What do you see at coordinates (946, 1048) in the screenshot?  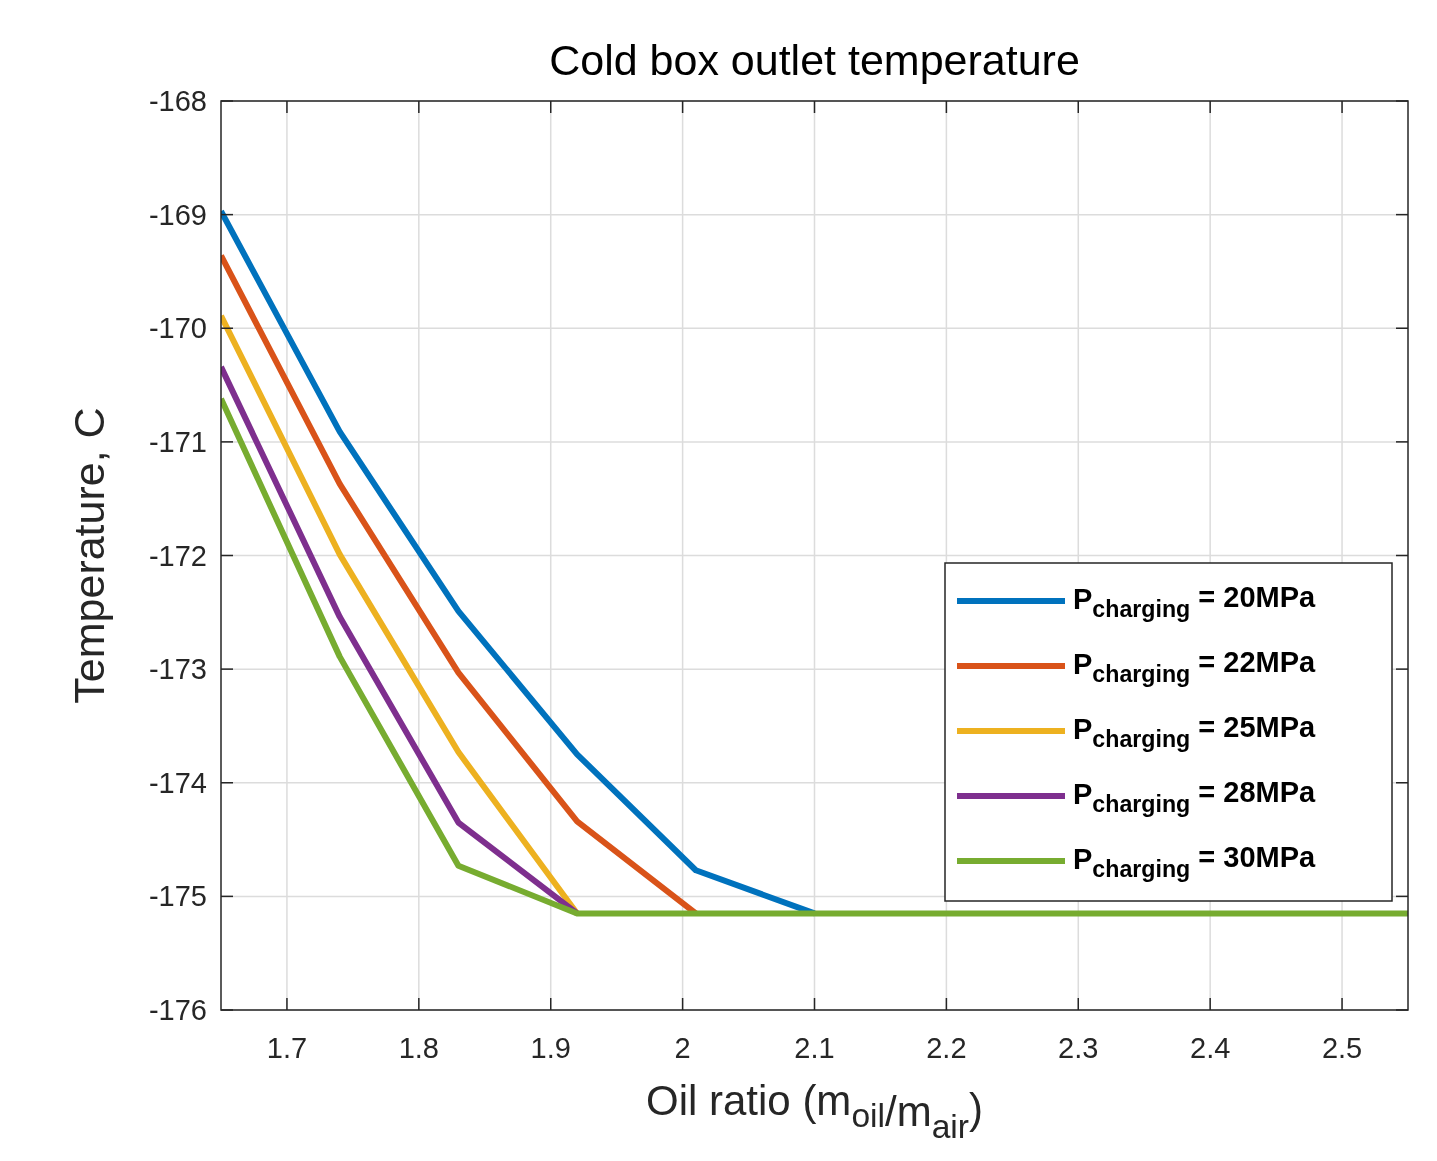 I see `x-tick-label: 2.2` at bounding box center [946, 1048].